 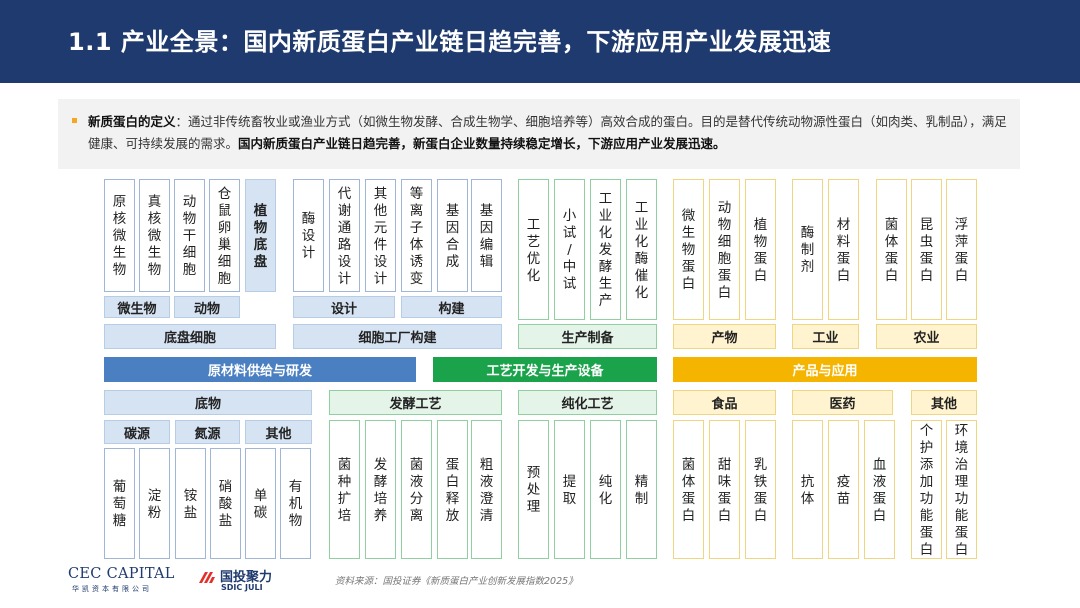 I want to click on subgroup-label: 其他, so click(x=278, y=432).